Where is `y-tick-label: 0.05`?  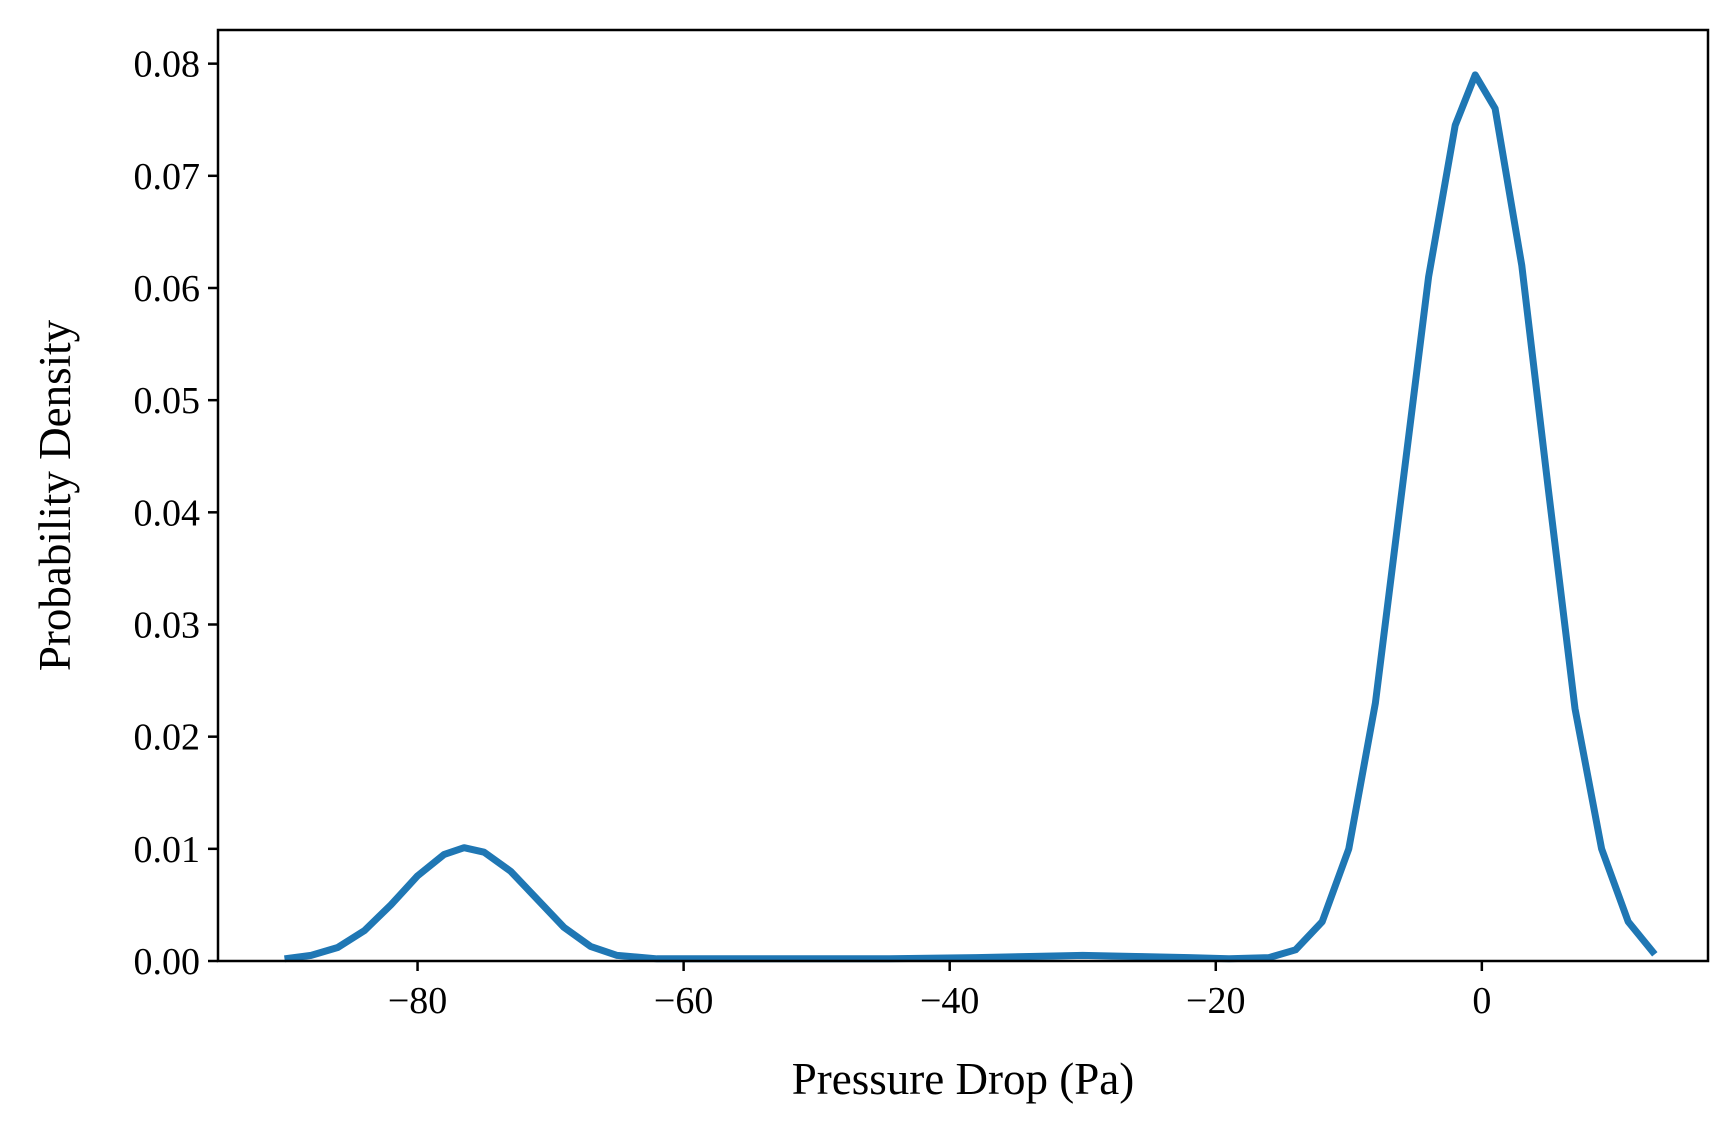 y-tick-label: 0.05 is located at coordinates (167, 401).